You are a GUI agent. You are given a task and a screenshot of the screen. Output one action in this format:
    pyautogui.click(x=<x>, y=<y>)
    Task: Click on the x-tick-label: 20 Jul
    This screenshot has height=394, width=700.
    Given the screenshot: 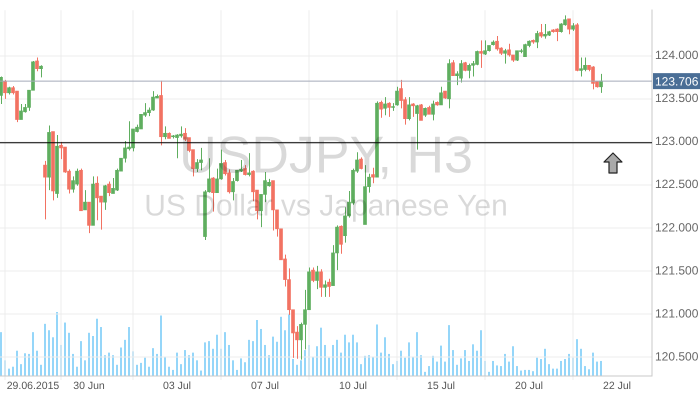 What is the action you would take?
    pyautogui.click(x=529, y=386)
    